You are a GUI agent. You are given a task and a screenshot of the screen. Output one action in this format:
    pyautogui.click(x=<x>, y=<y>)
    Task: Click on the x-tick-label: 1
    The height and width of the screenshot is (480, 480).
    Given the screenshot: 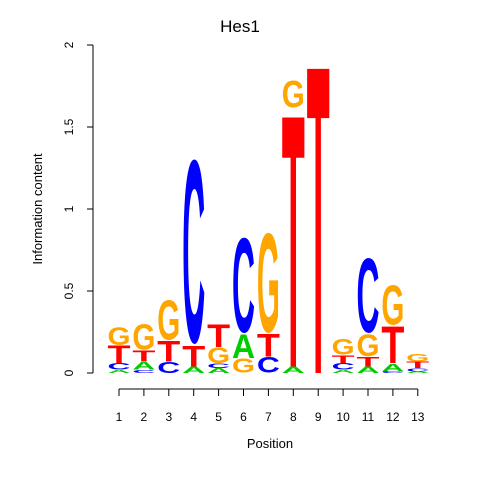 What is the action you would take?
    pyautogui.click(x=119, y=417)
    